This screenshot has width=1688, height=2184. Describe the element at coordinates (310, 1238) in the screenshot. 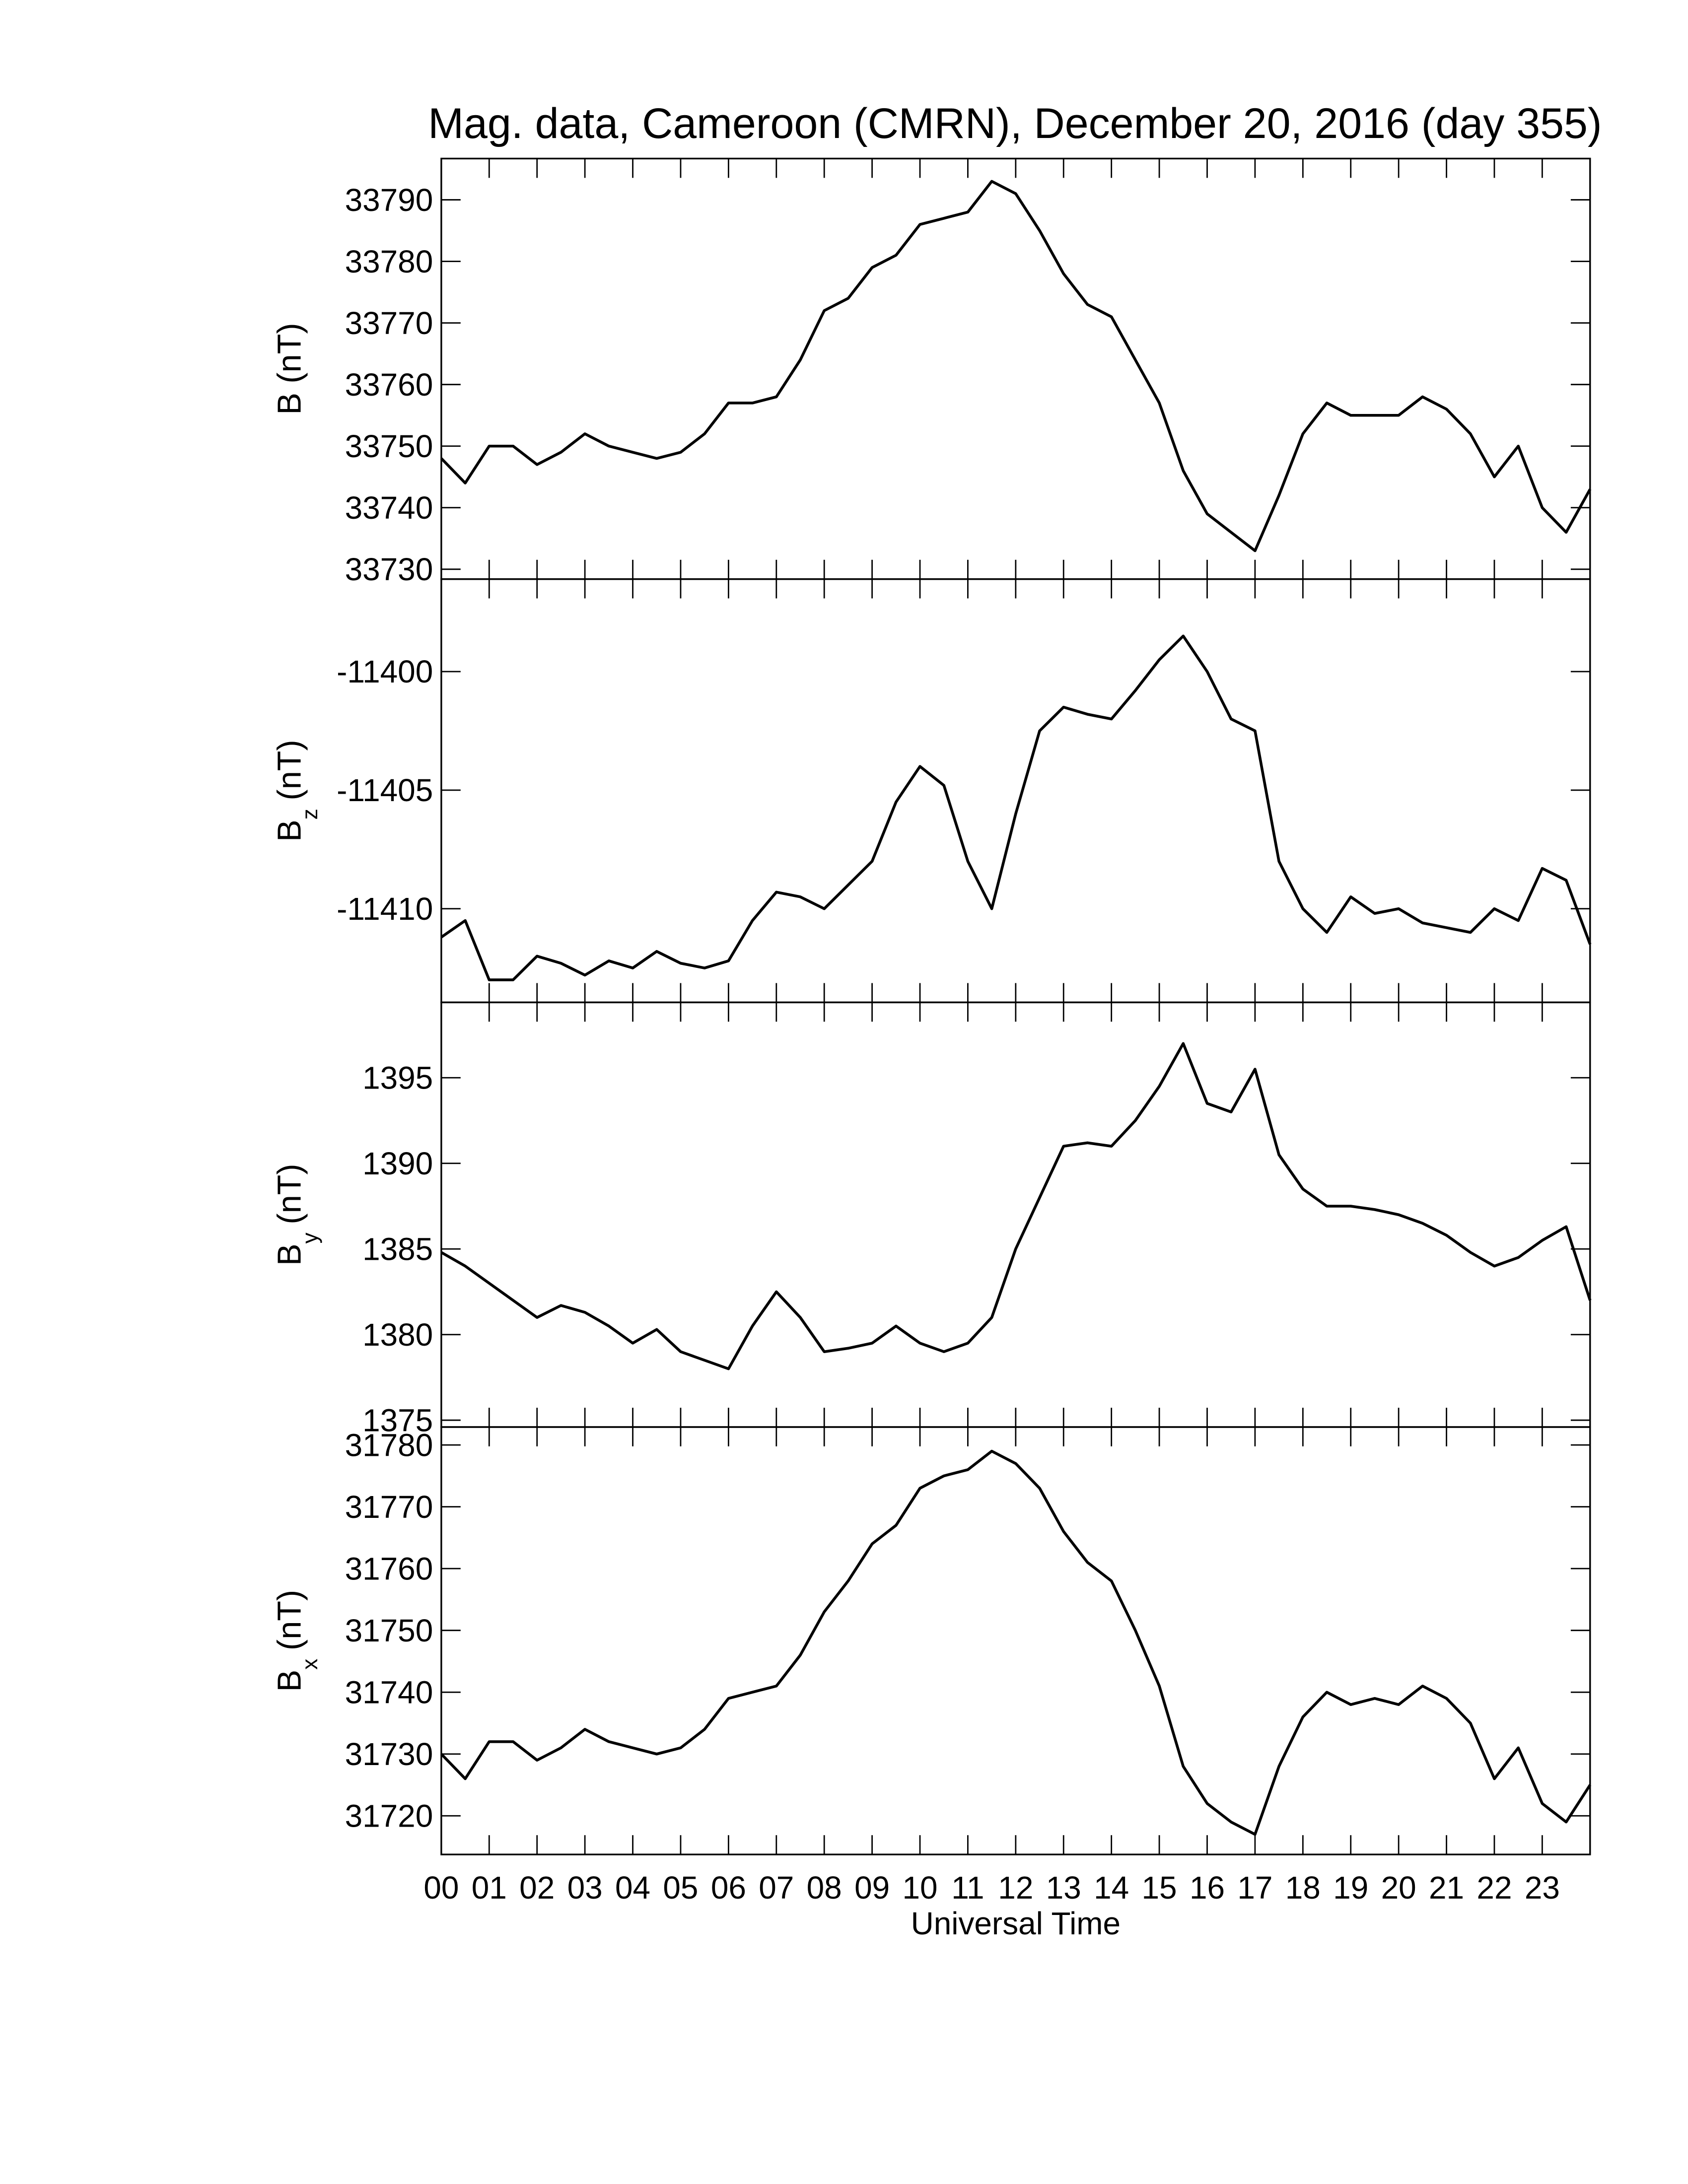

I see `y-label-subscript: y` at that location.